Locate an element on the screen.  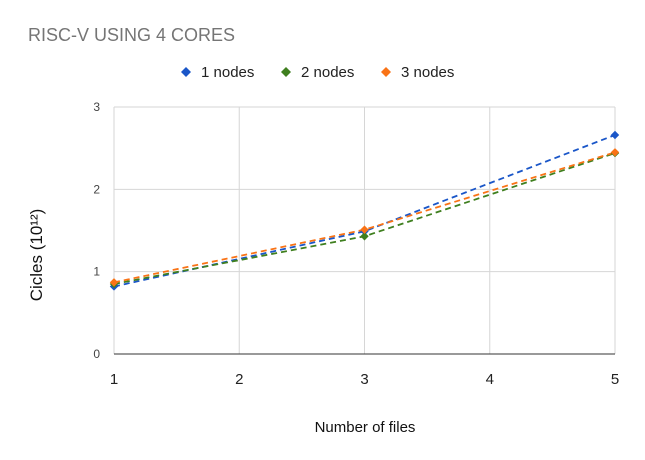
data-point-s2-p2 is located at coordinates (364, 236).